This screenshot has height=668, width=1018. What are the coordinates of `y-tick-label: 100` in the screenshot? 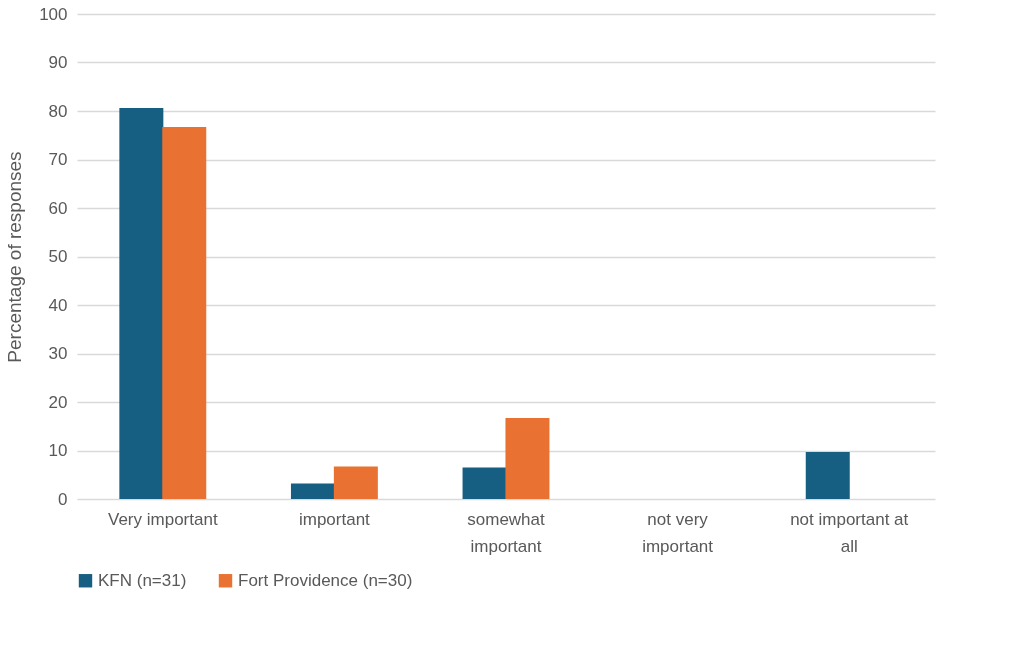 It's located at (53, 14).